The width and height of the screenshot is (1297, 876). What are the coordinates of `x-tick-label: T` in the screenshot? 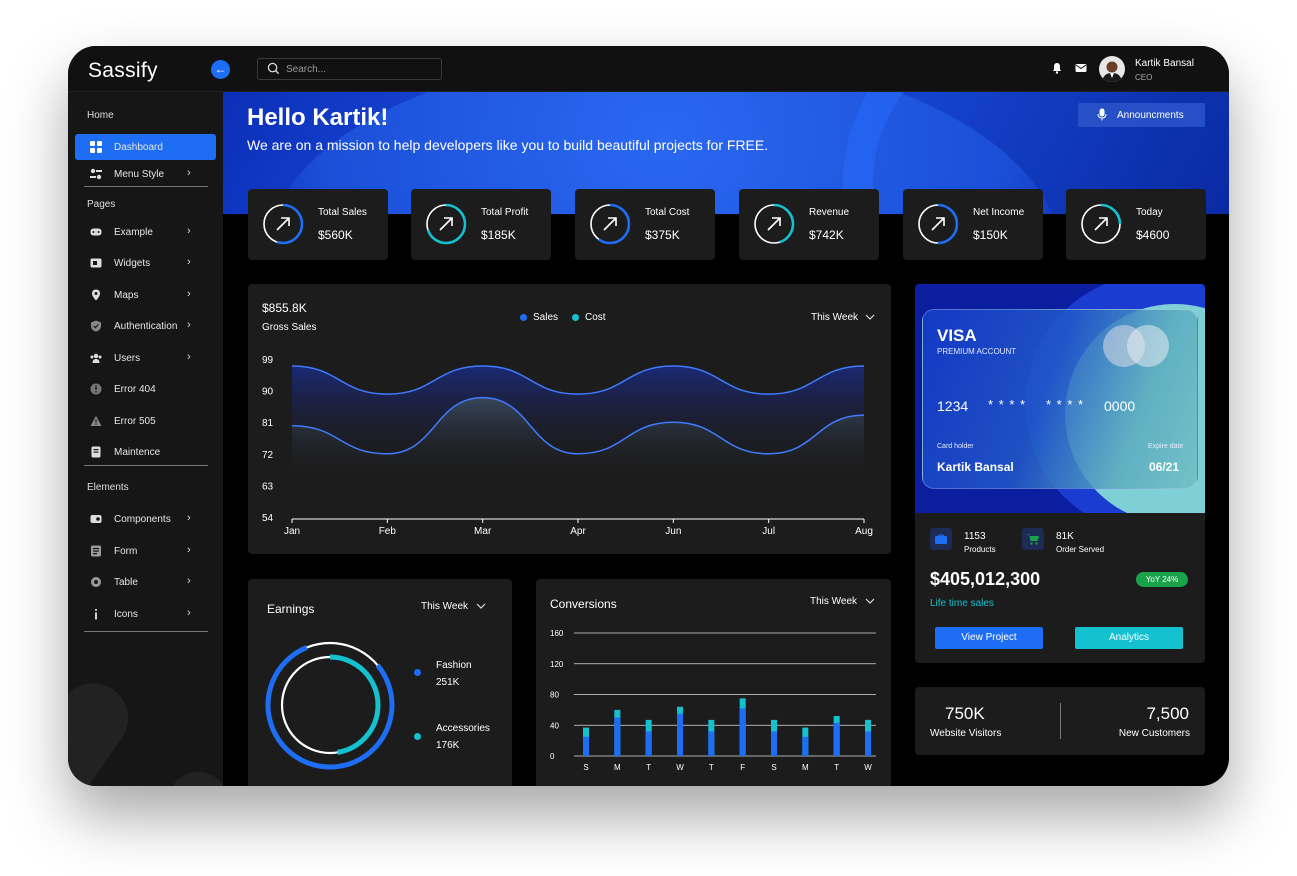 It's located at (836, 767).